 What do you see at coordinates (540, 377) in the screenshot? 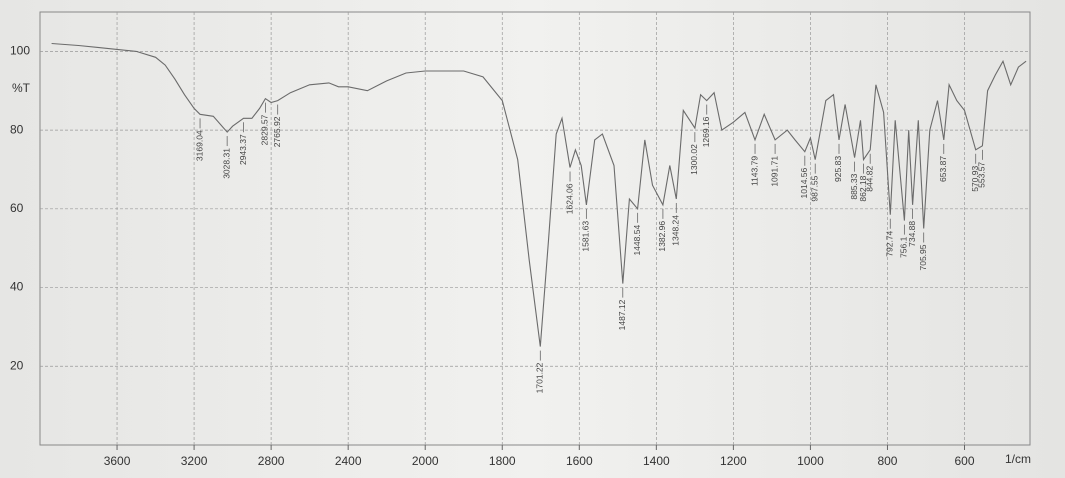
I see `peak-label: 1701.22` at bounding box center [540, 377].